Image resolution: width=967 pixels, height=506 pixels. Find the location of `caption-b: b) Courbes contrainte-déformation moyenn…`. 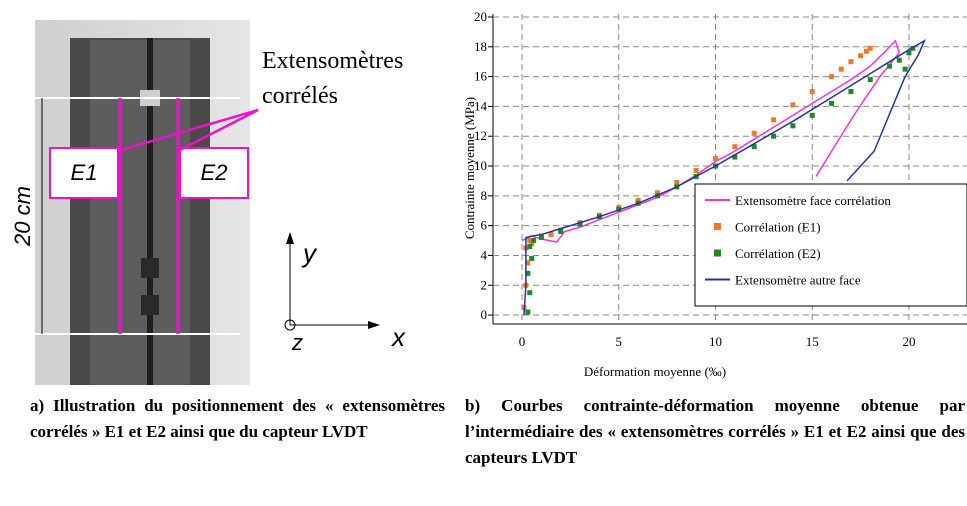

caption-b: b) Courbes contrainte-déformation moyenn… is located at coordinates (715, 431).